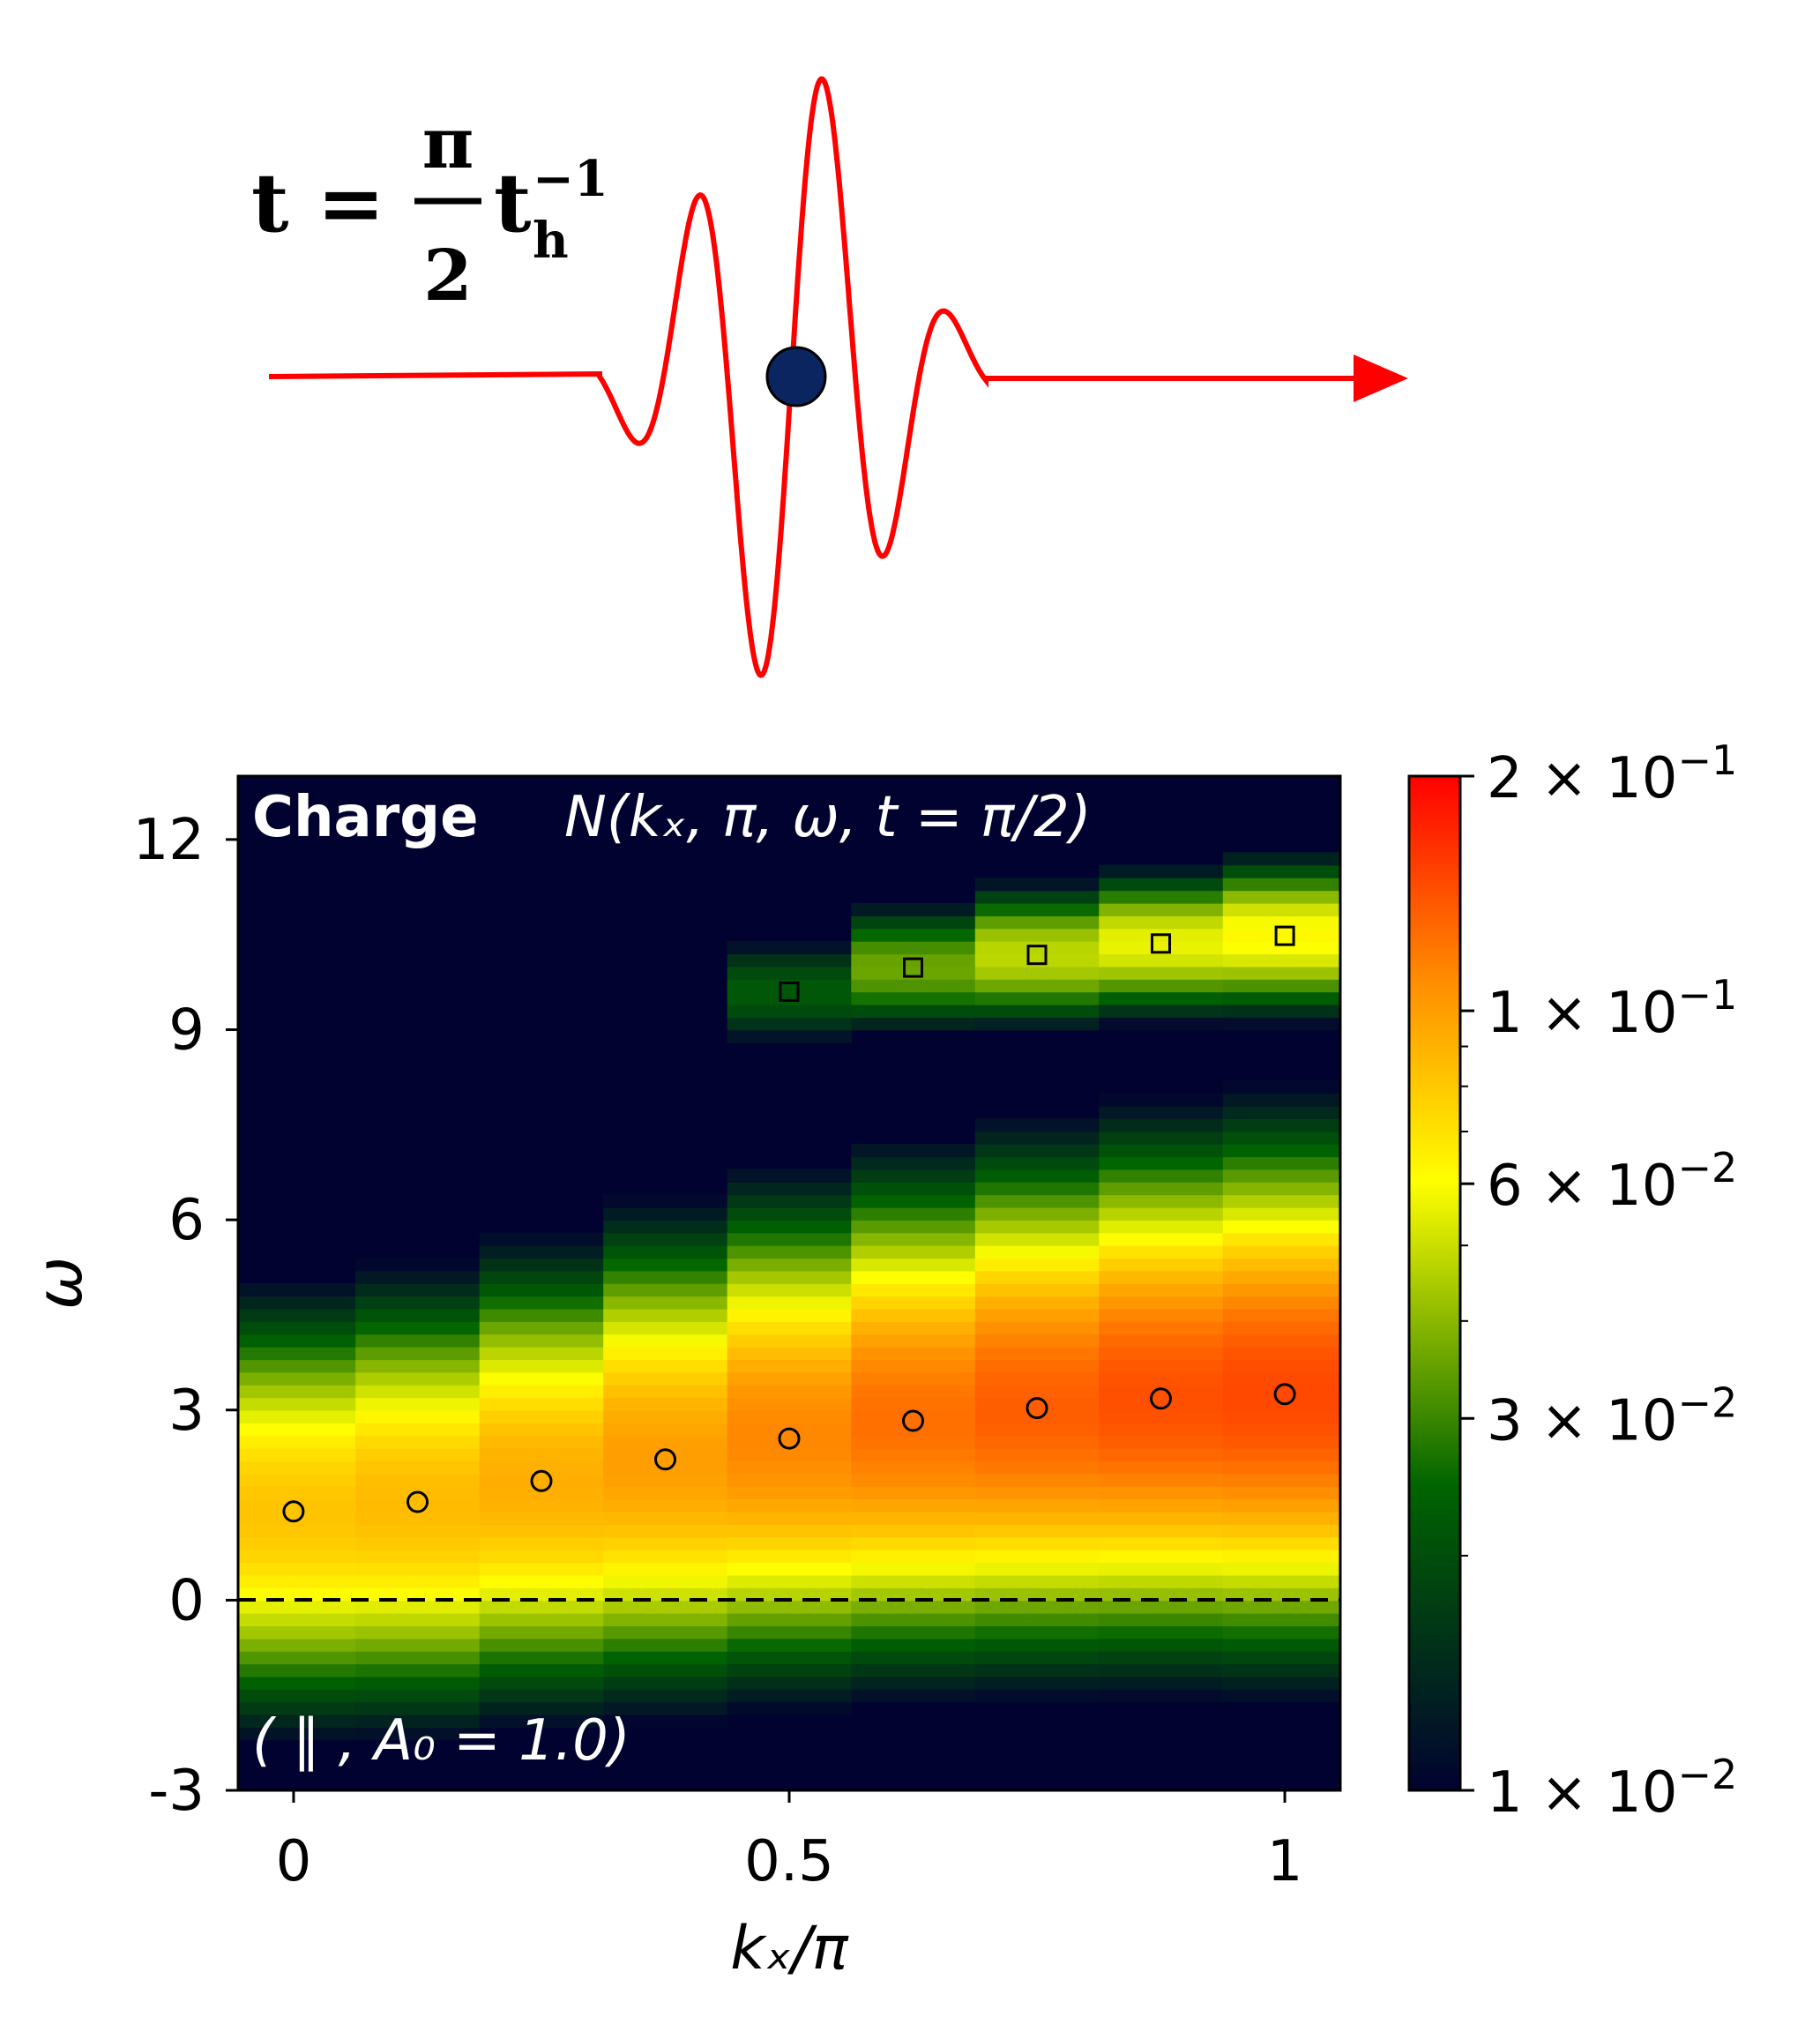  I want to click on colorbar-ticks: 2 × 10−1 1 × 10−1 6 × 10−2 3 × 10−2 1 × 10−2, so click(1598, 1281).